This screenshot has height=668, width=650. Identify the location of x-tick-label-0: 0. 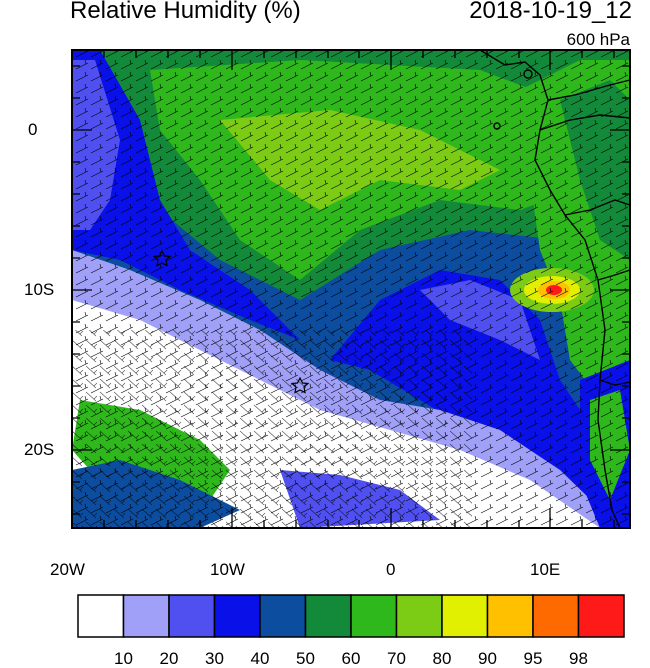
(391, 569).